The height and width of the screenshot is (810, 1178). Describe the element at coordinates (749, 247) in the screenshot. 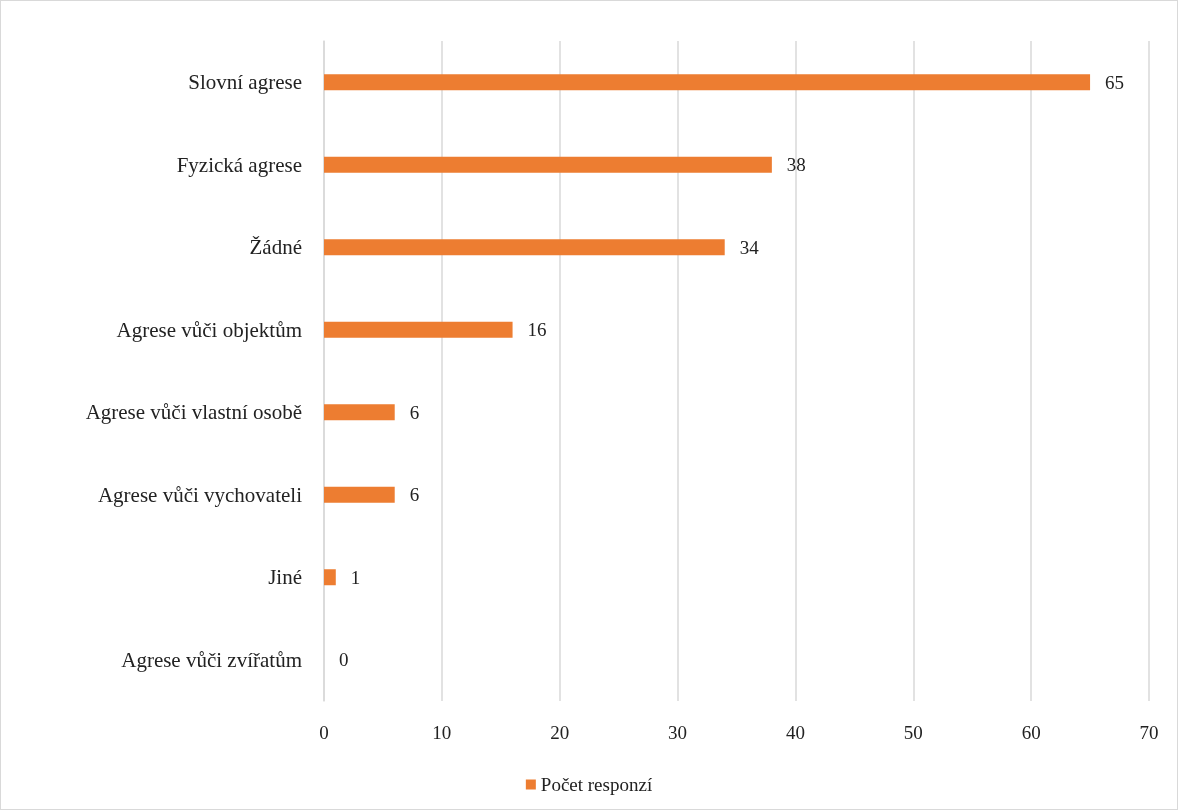

I see `data-label: 34` at that location.